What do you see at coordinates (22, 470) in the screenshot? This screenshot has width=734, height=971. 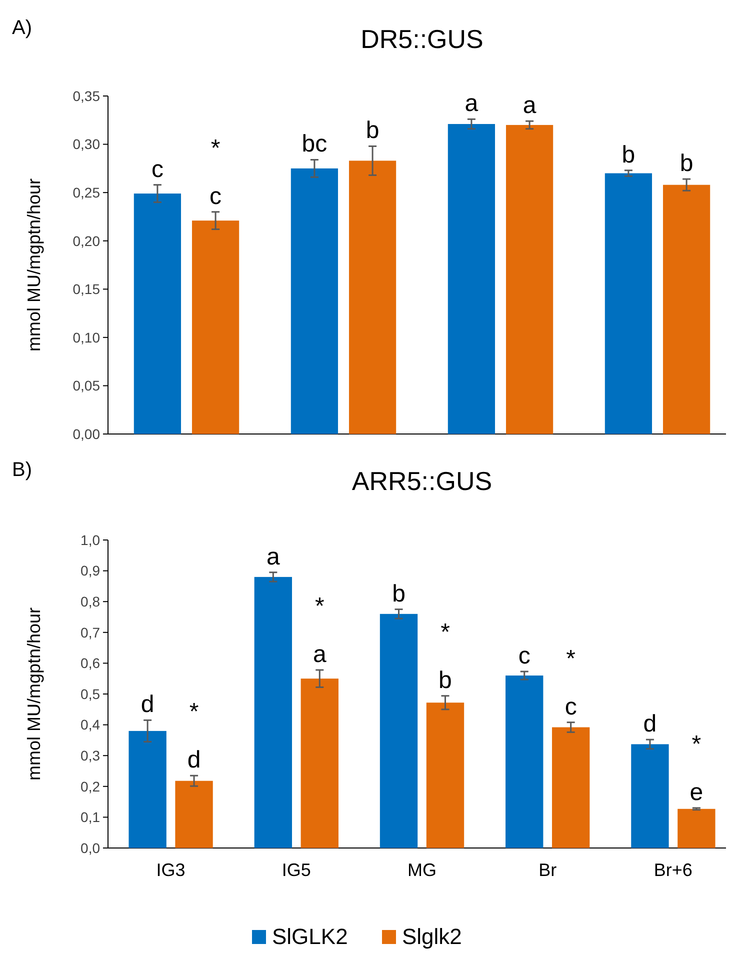 I see `text: B)` at bounding box center [22, 470].